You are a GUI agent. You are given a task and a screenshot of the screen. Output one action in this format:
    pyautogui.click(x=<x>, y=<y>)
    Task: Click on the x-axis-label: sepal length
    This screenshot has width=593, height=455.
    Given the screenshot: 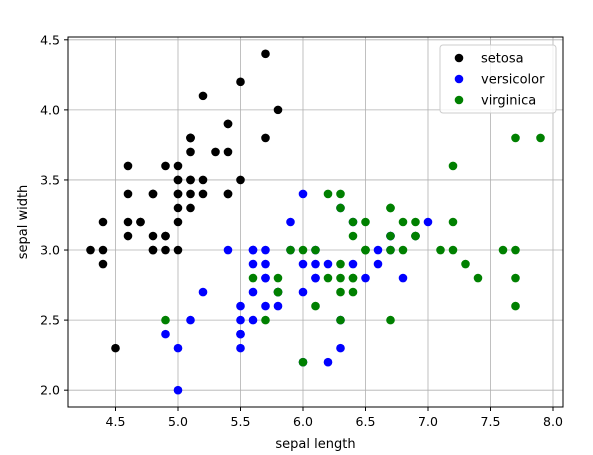 What is the action you would take?
    pyautogui.click(x=315, y=444)
    